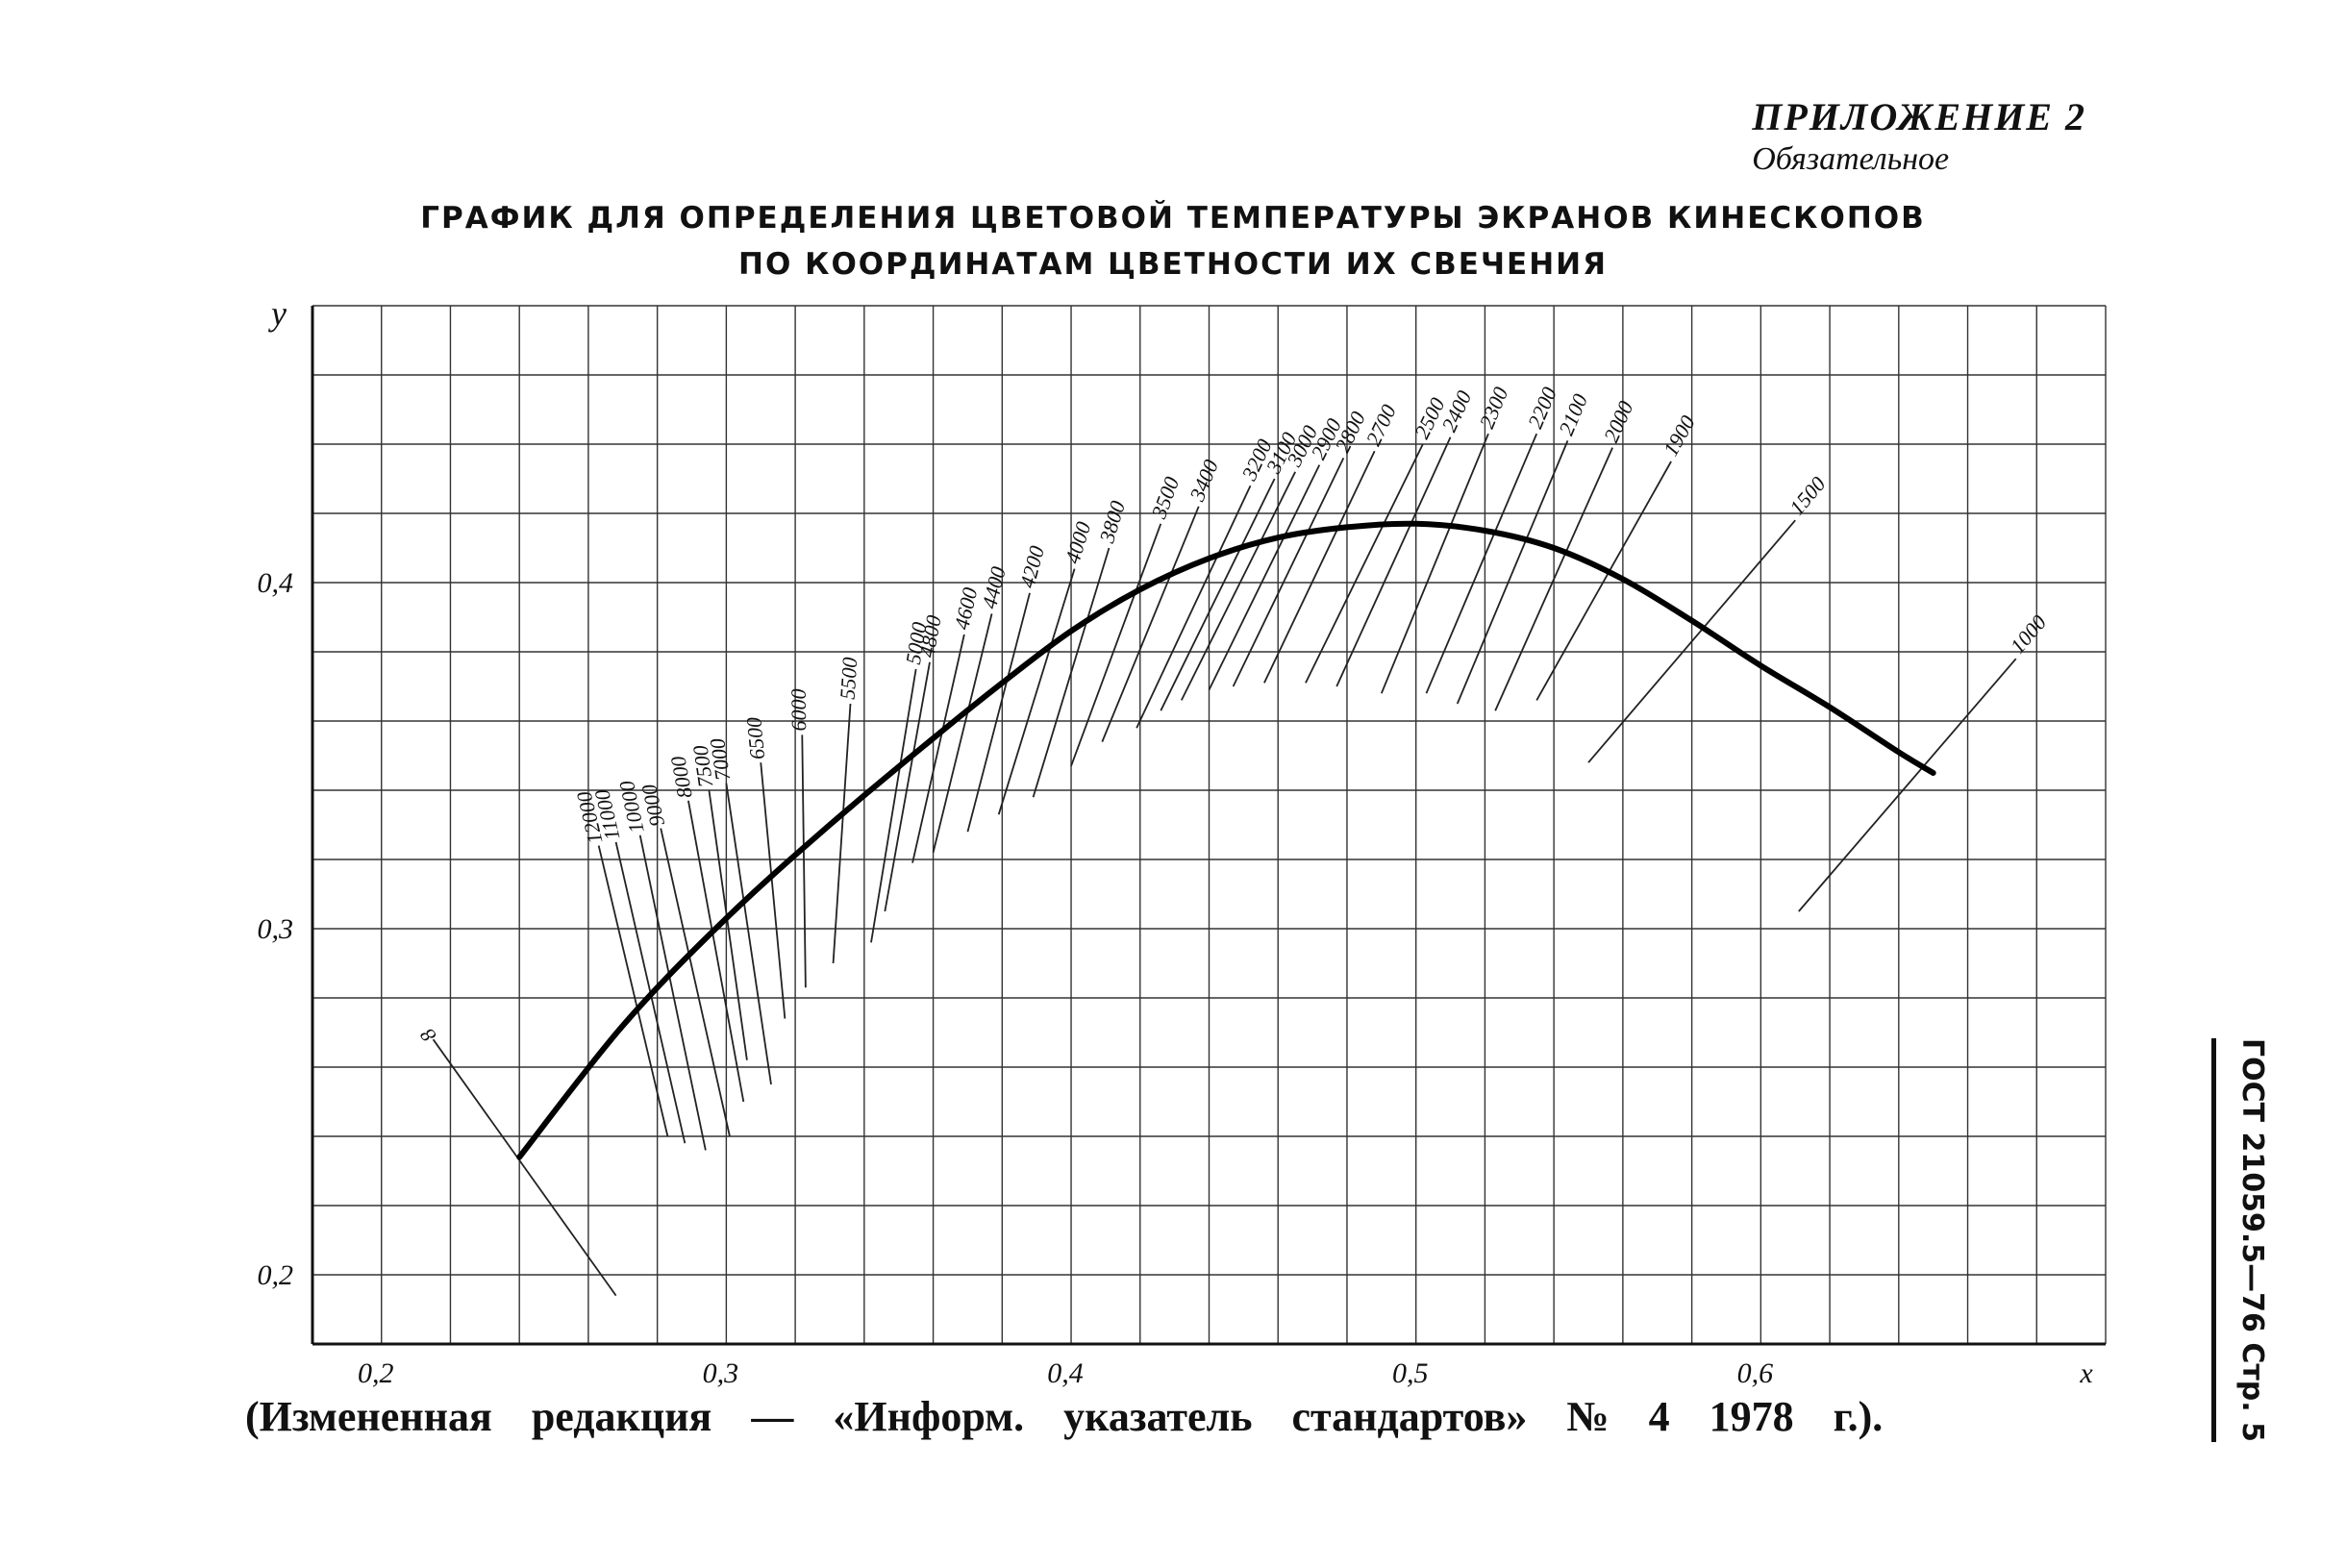 The image size is (2346, 1568). I want to click on y-tick-label: 0,3, so click(276, 929).